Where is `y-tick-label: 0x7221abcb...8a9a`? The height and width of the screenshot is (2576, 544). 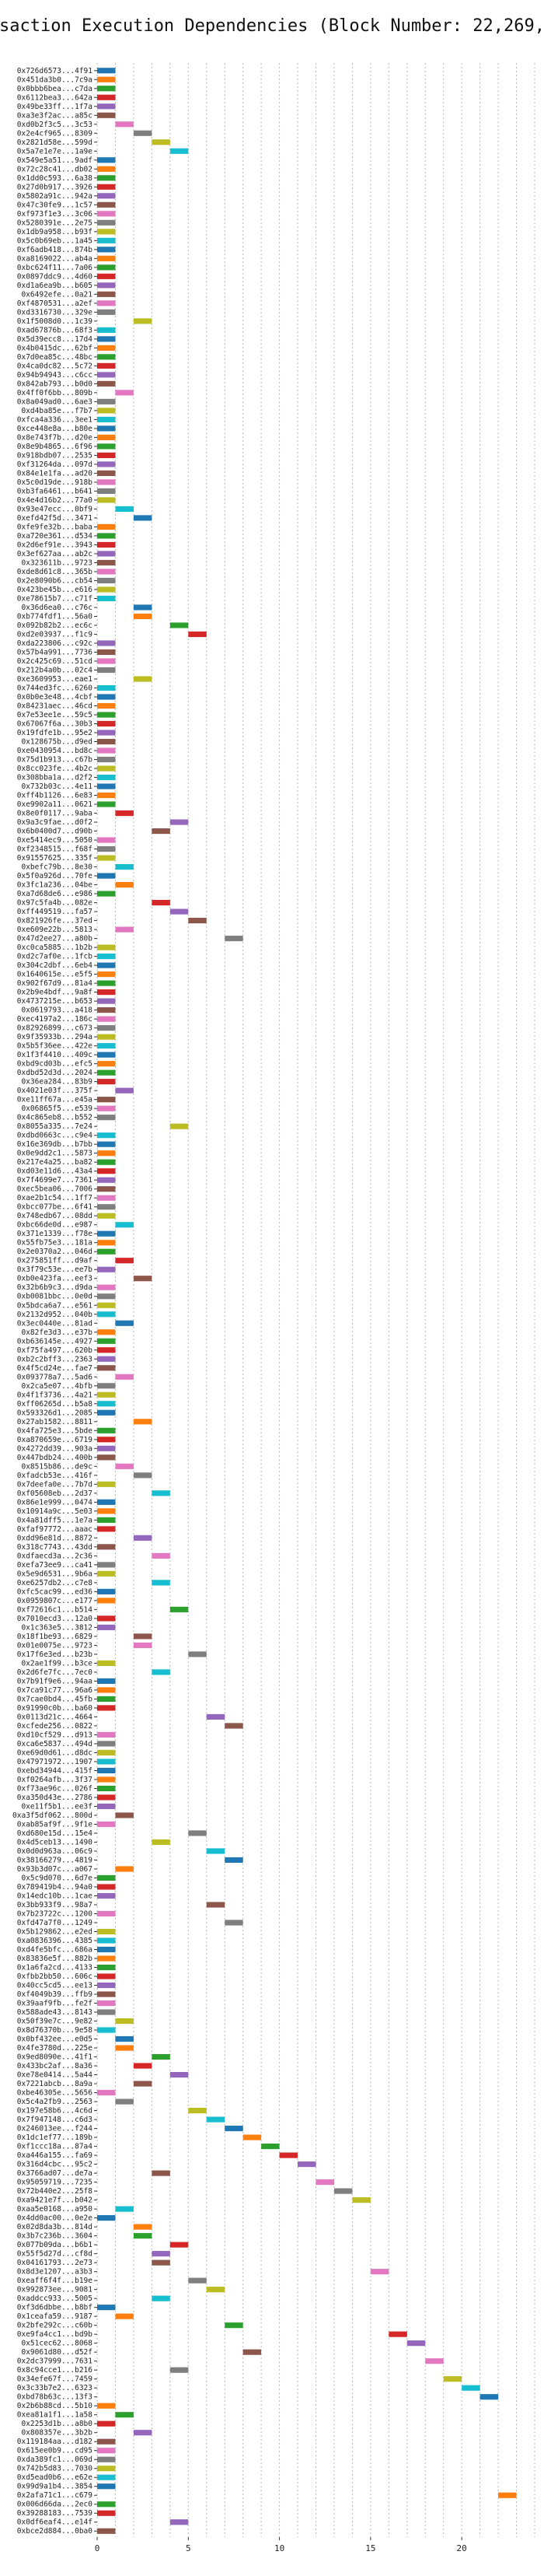
y-tick-label: 0x7221abcb...8a9a is located at coordinates (55, 2084).